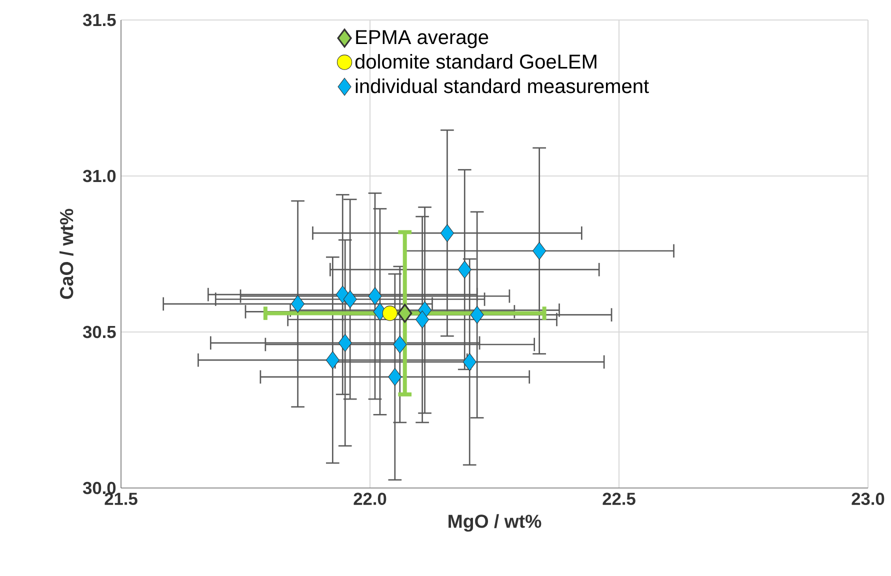 The width and height of the screenshot is (891, 576). Describe the element at coordinates (99, 488) in the screenshot. I see `y-tick-label: 30.0` at that location.